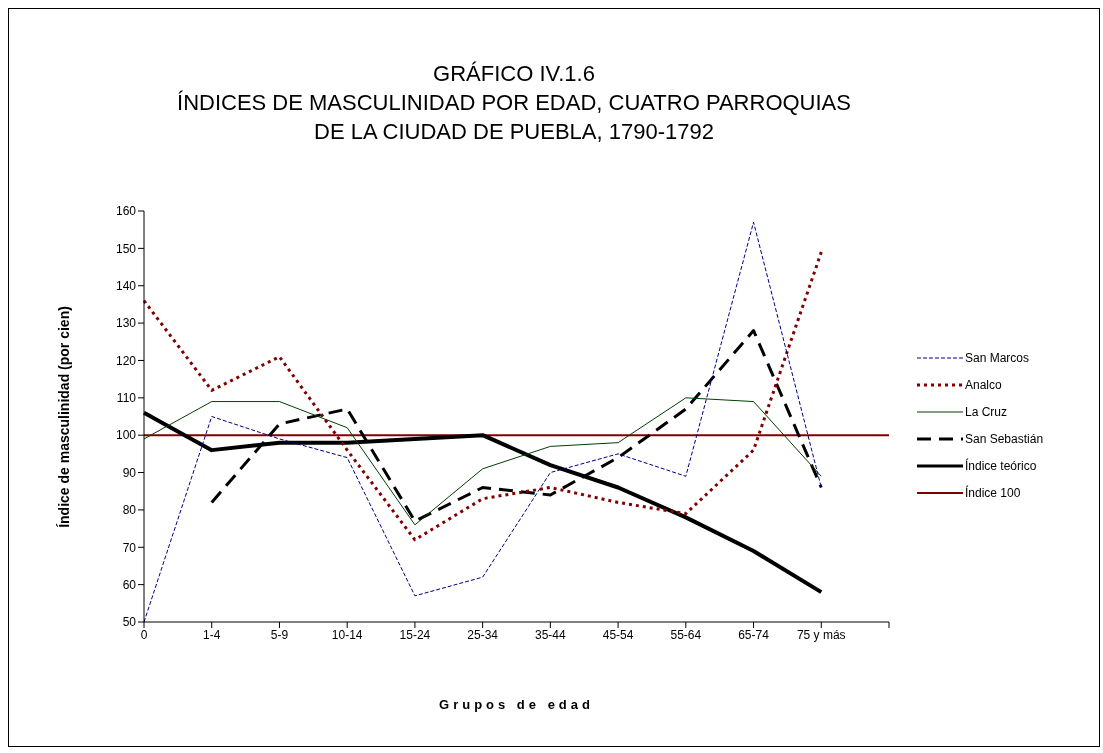 This screenshot has width=1103, height=753. I want to click on x-tick-label: 55-64, so click(686, 634).